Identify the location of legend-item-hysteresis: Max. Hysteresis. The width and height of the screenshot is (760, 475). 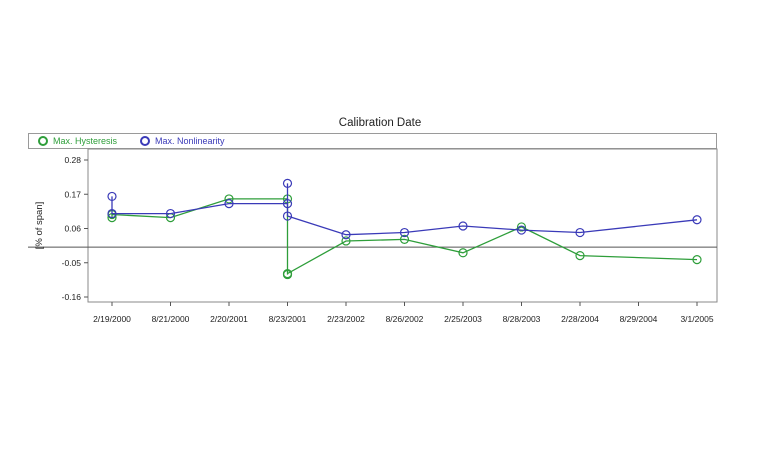
(77, 141).